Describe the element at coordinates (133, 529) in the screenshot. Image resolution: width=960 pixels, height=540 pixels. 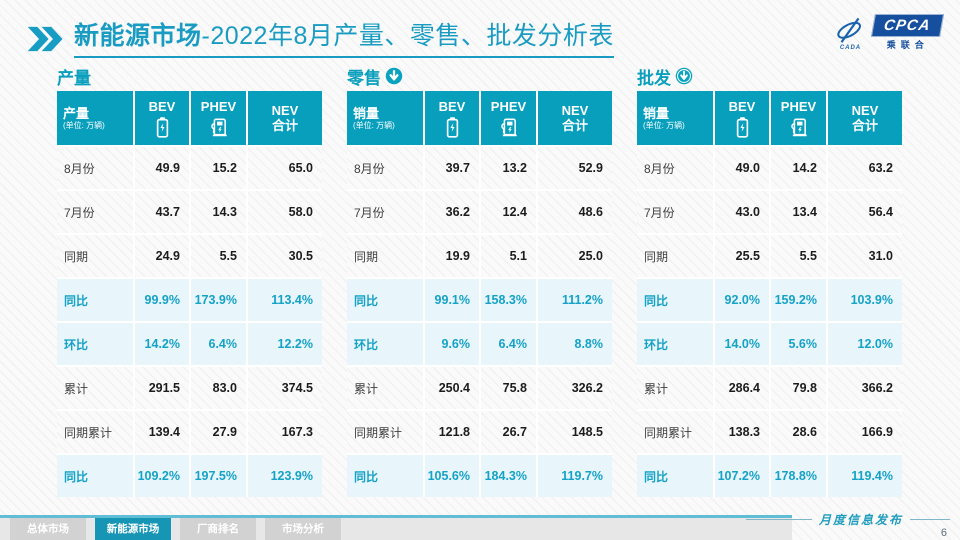
I see `tab-nev-market: 新能源市场` at that location.